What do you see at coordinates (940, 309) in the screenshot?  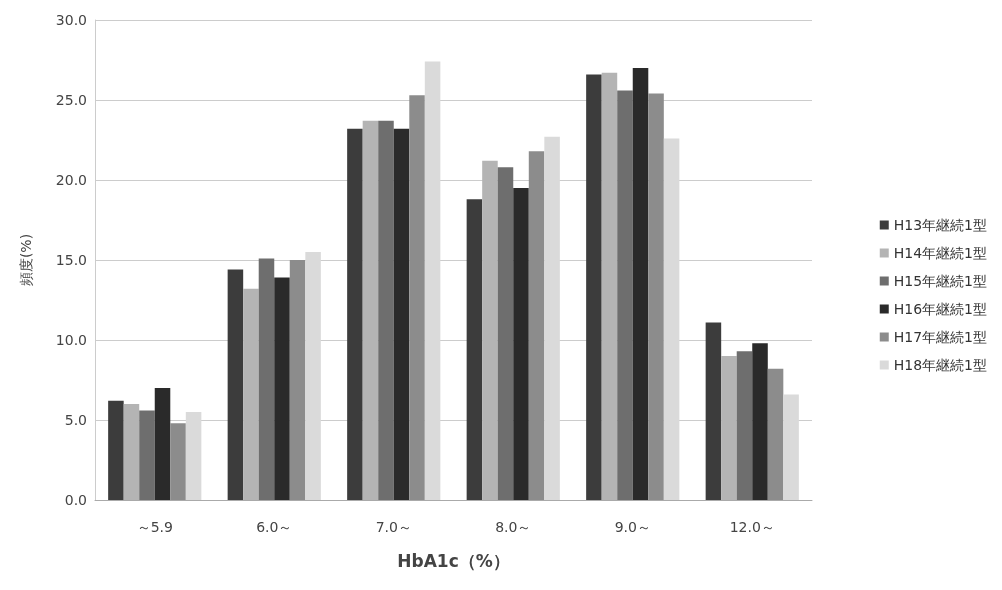 I see `legend-label: H16年継続1型` at bounding box center [940, 309].